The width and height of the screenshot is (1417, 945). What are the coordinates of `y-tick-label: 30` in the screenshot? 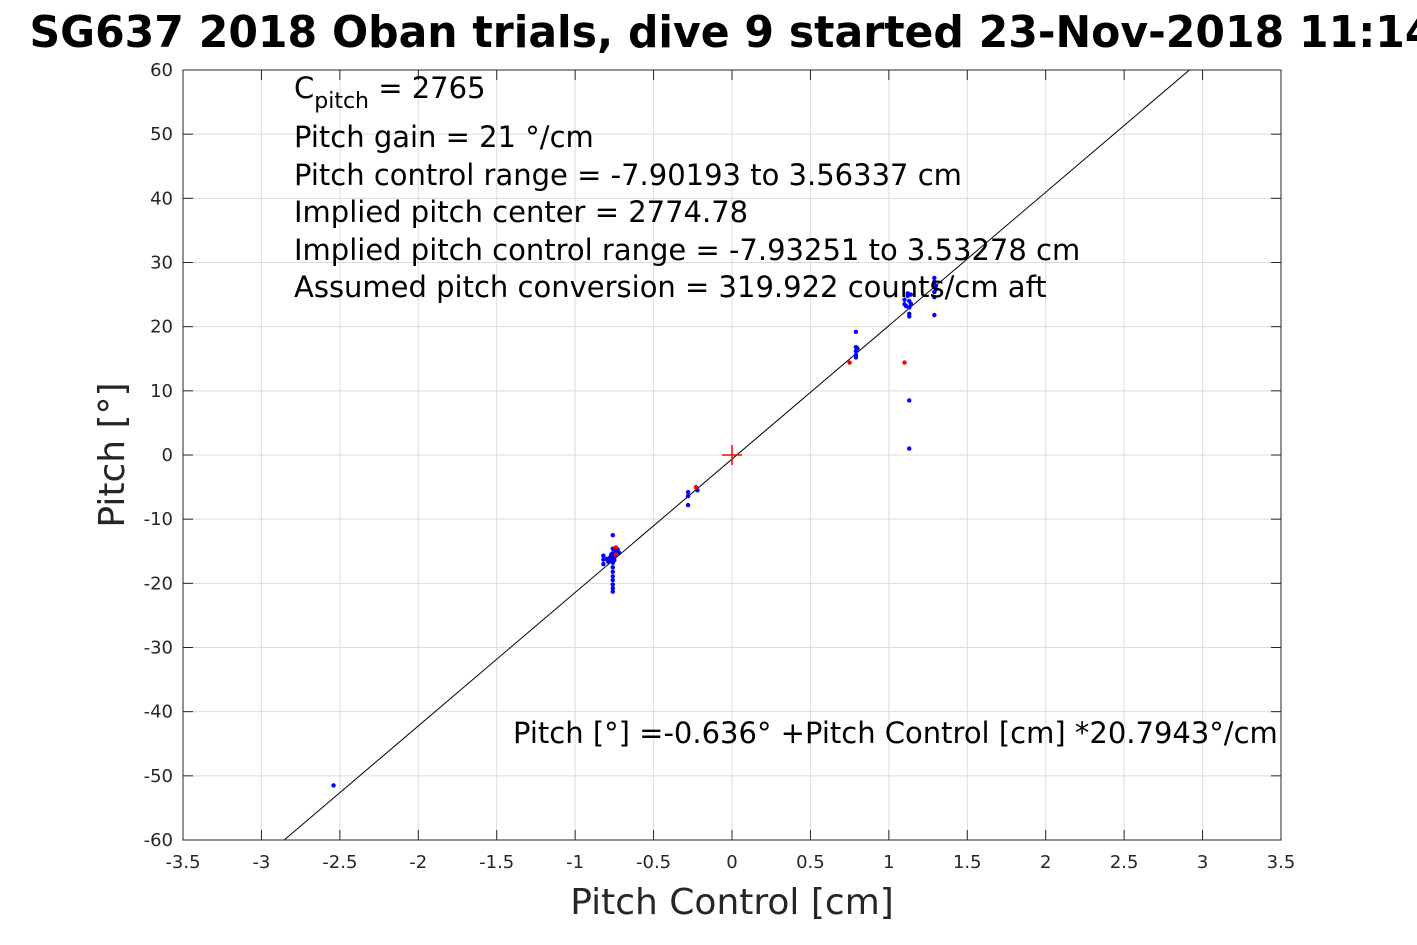 It's located at (161, 263).